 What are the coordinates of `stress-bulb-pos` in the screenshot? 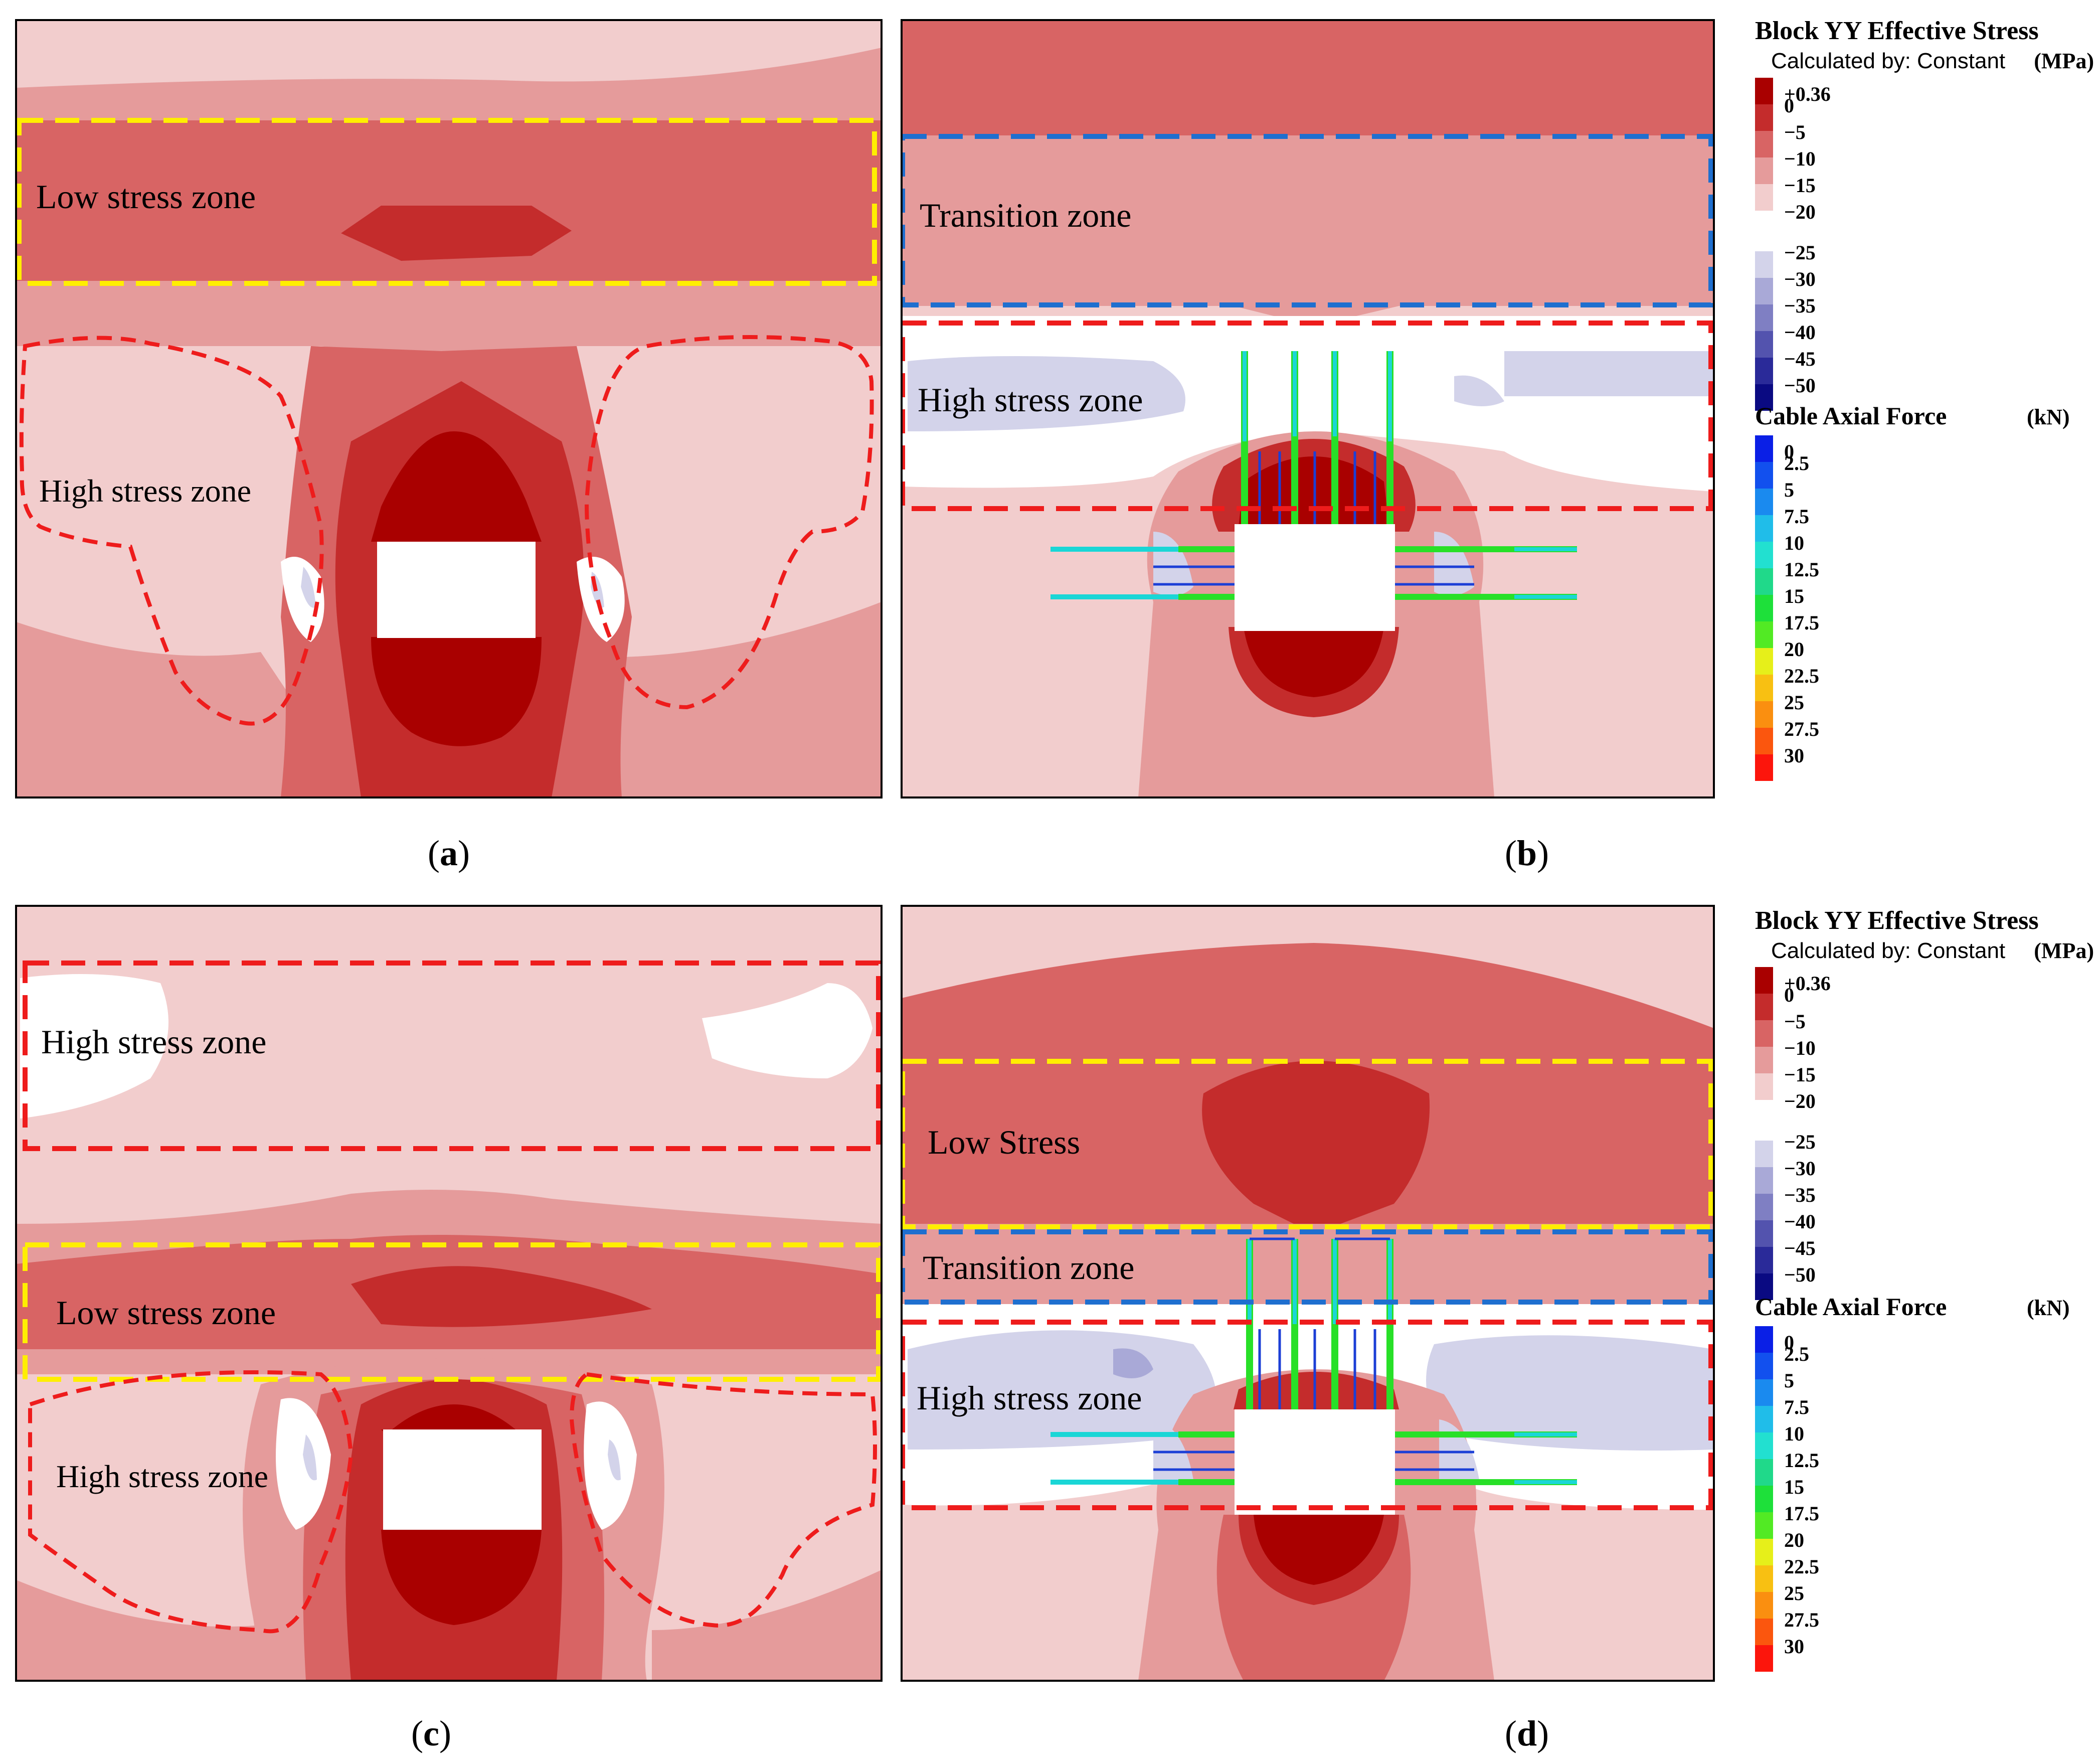 It's located at (1314, 576).